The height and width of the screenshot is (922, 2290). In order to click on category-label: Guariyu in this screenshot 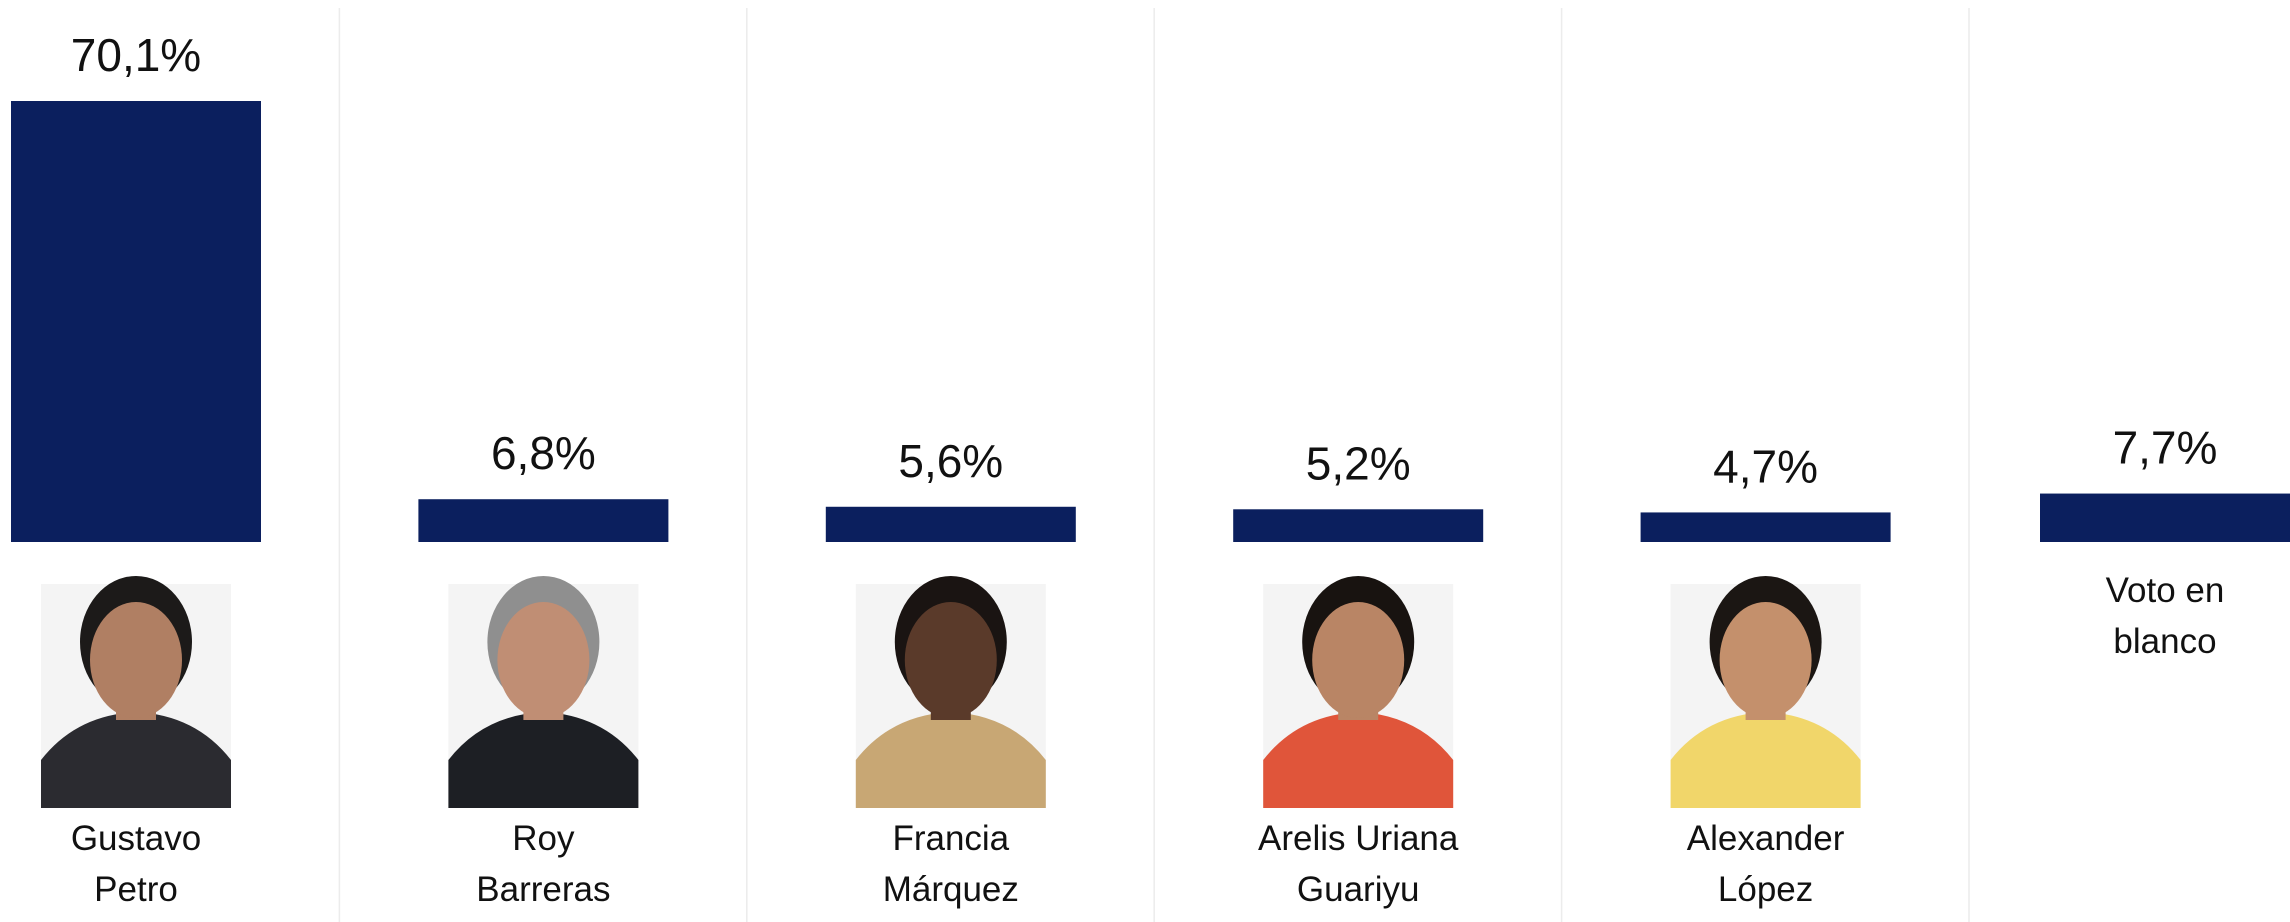, I will do `click(1358, 889)`.